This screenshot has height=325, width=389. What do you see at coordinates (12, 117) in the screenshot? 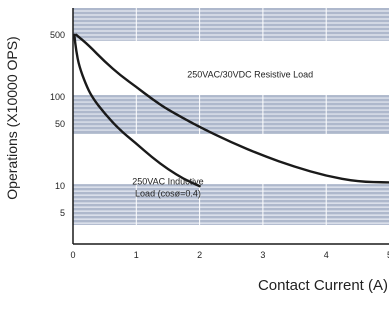
I see `y-axis-label: Operations (X10000 OPS)` at bounding box center [12, 117].